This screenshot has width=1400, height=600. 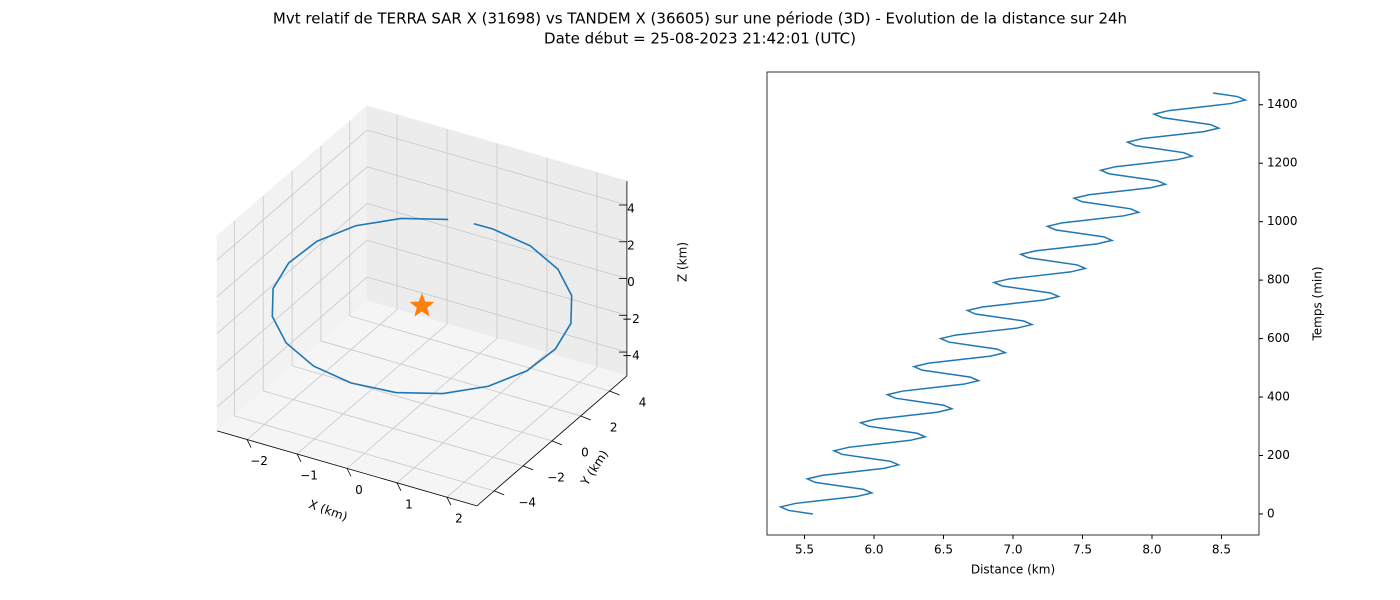 I want to click on x-tick-label: 5.5, so click(x=804, y=550).